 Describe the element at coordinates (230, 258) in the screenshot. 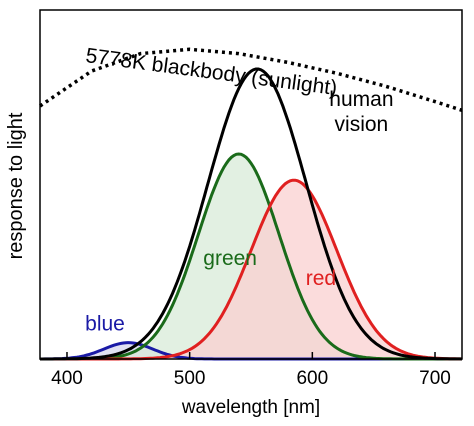

I see `green-label: green` at that location.